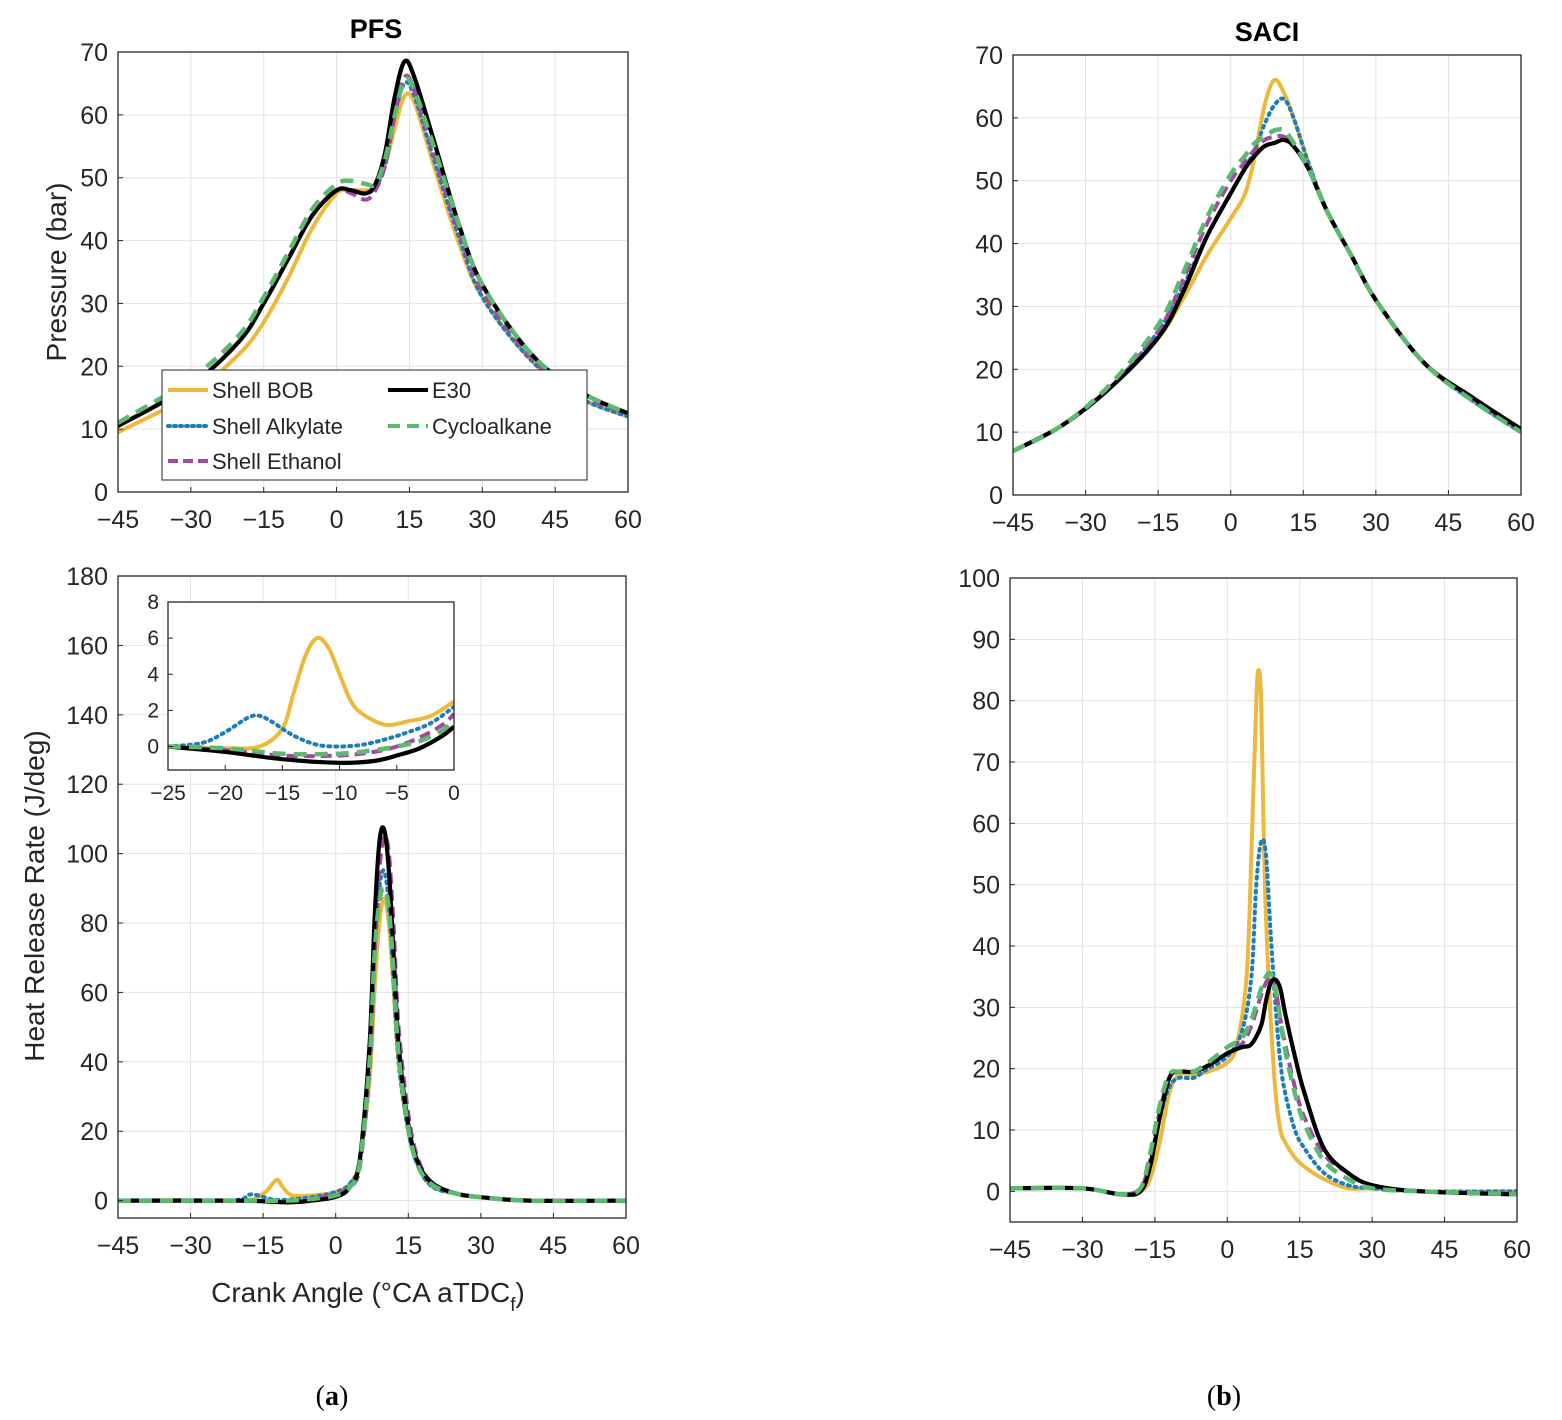  I want to click on x-axis-label: Crank Angle (°CA aTDCf), so click(368, 1296).